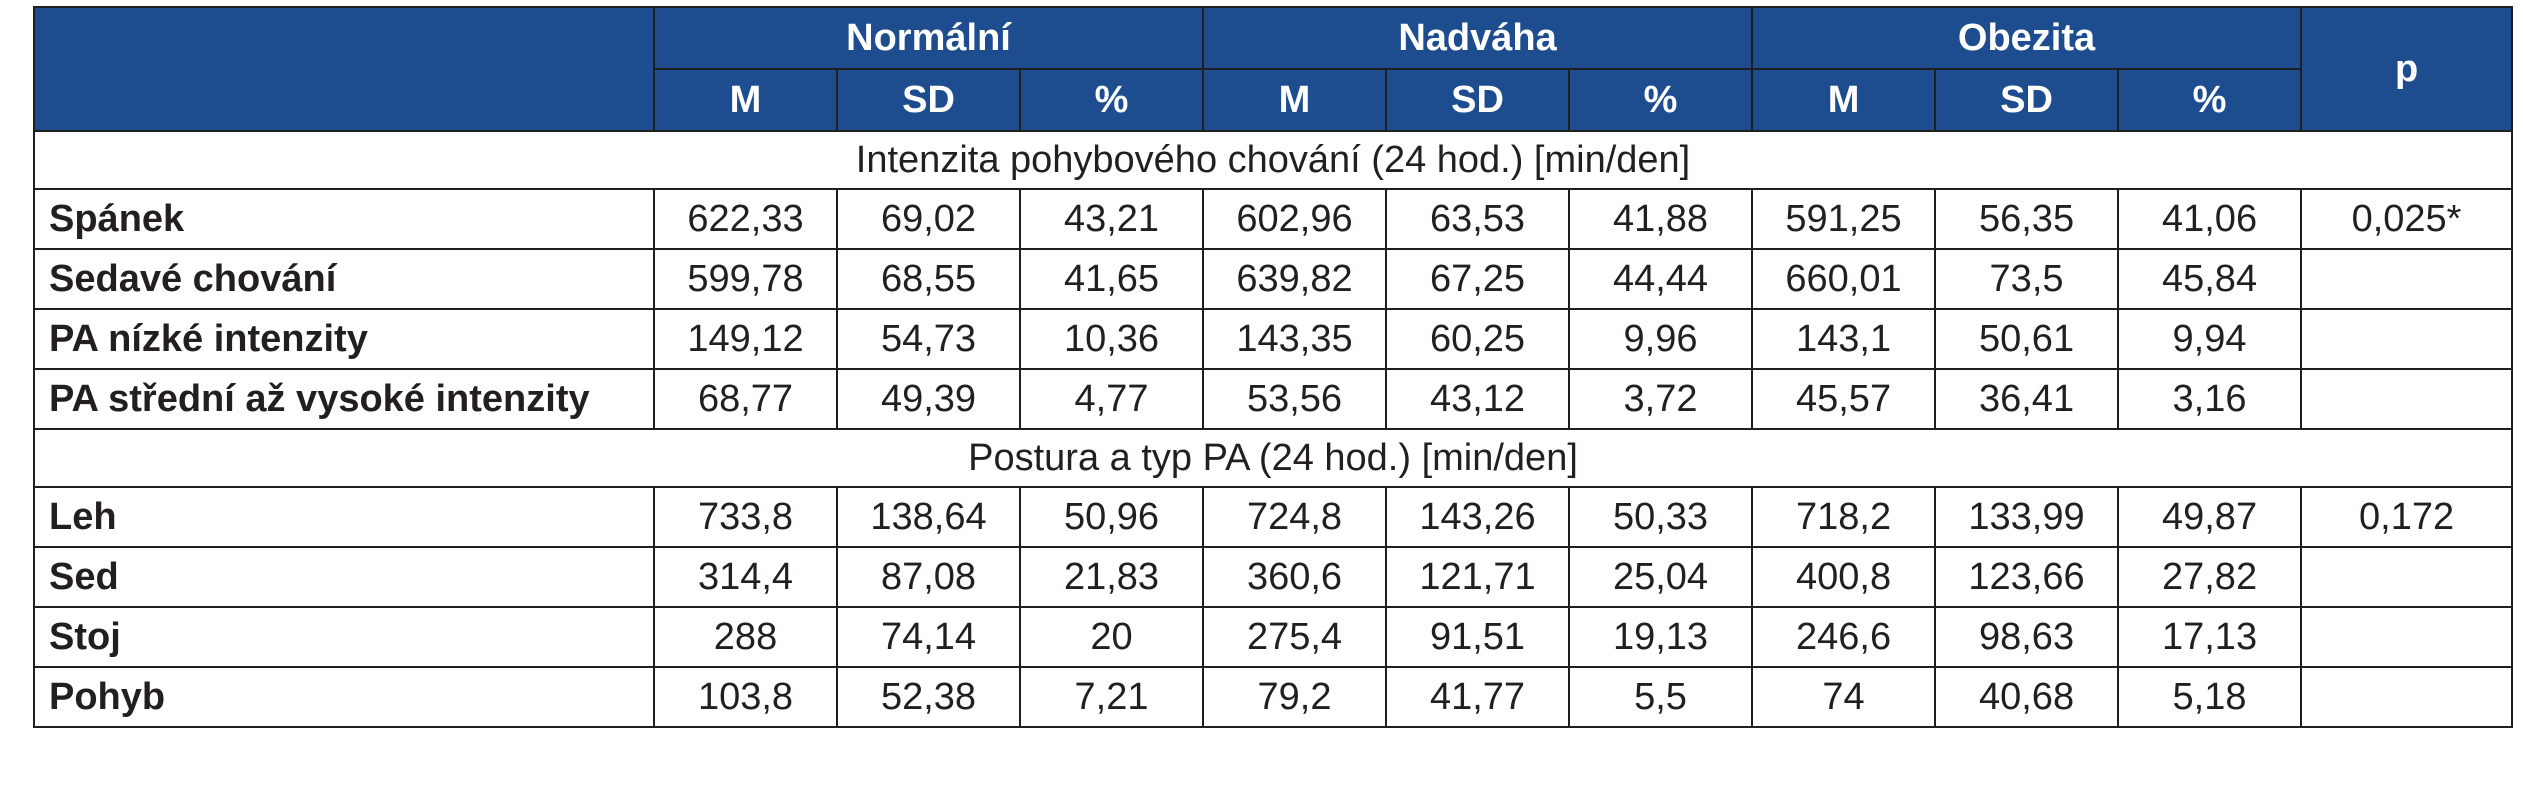 The height and width of the screenshot is (800, 2523). Describe the element at coordinates (2027, 517) in the screenshot. I see `value-cell: 133,99` at that location.